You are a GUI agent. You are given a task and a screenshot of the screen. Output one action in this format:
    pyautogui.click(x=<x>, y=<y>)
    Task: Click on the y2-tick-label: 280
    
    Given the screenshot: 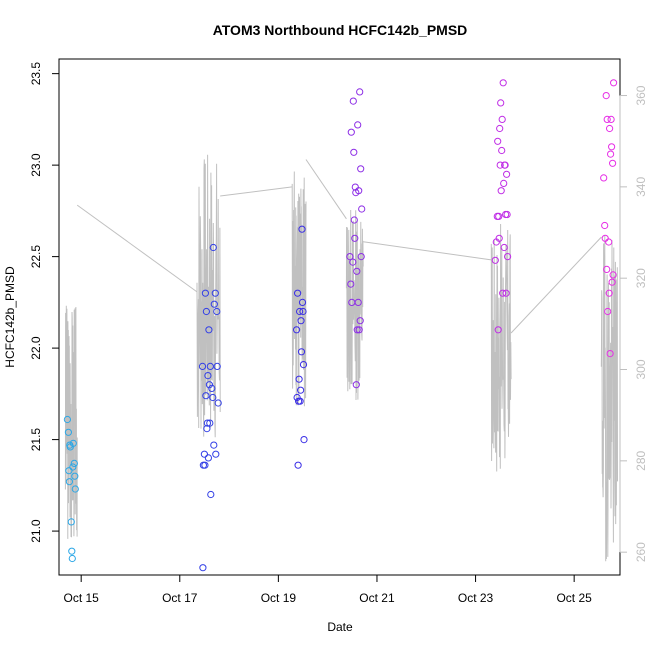 What is the action you would take?
    pyautogui.click(x=641, y=461)
    